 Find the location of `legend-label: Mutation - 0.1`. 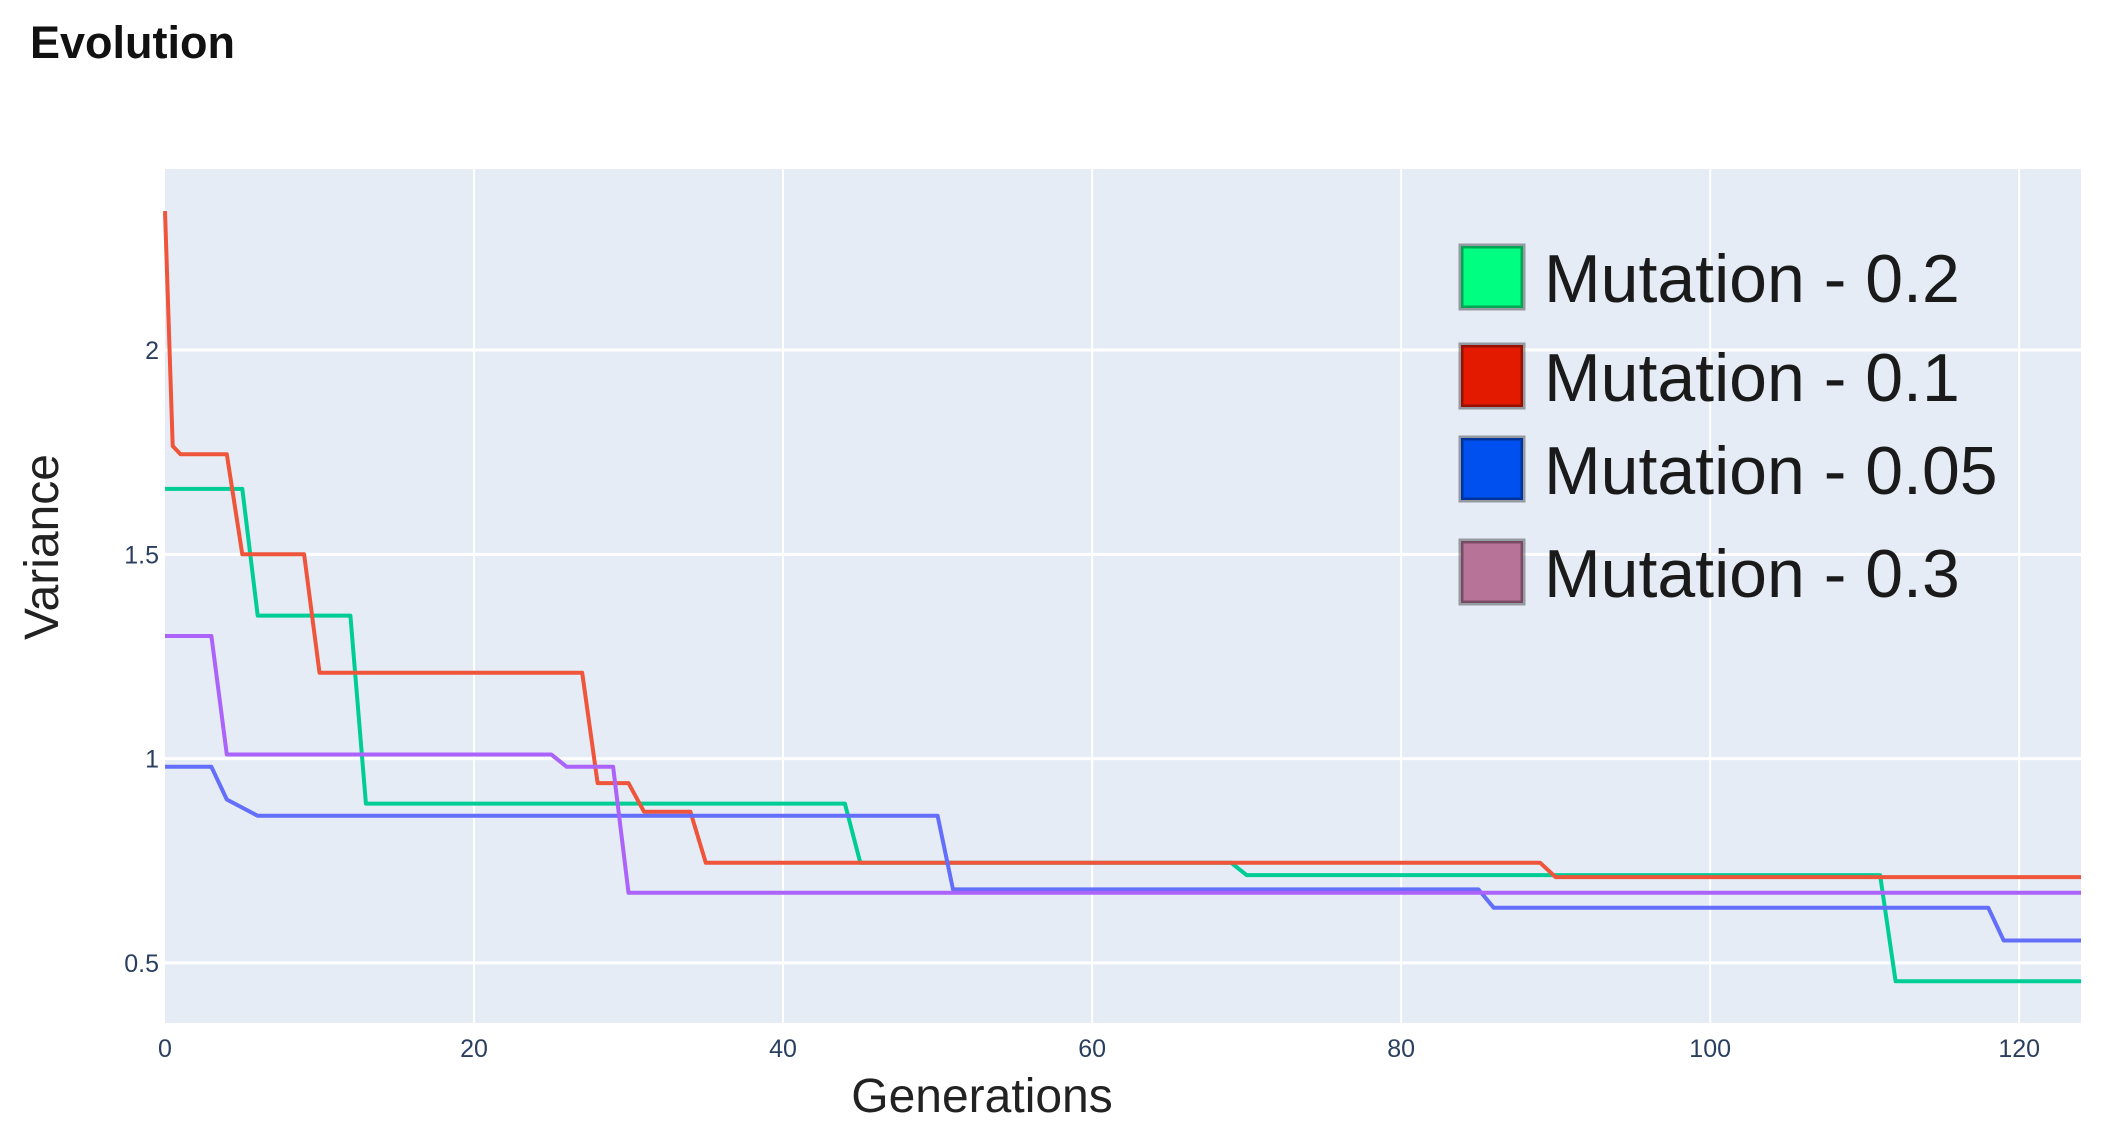

legend-label: Mutation - 0.1 is located at coordinates (1752, 378).